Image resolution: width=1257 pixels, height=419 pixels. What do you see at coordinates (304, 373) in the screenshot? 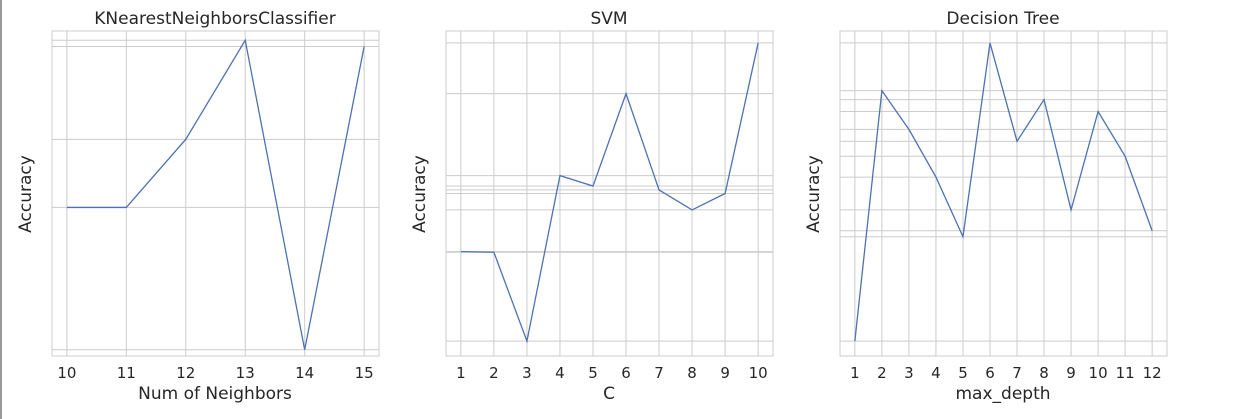
I see `knn-x-tick-14: 14` at bounding box center [304, 373].